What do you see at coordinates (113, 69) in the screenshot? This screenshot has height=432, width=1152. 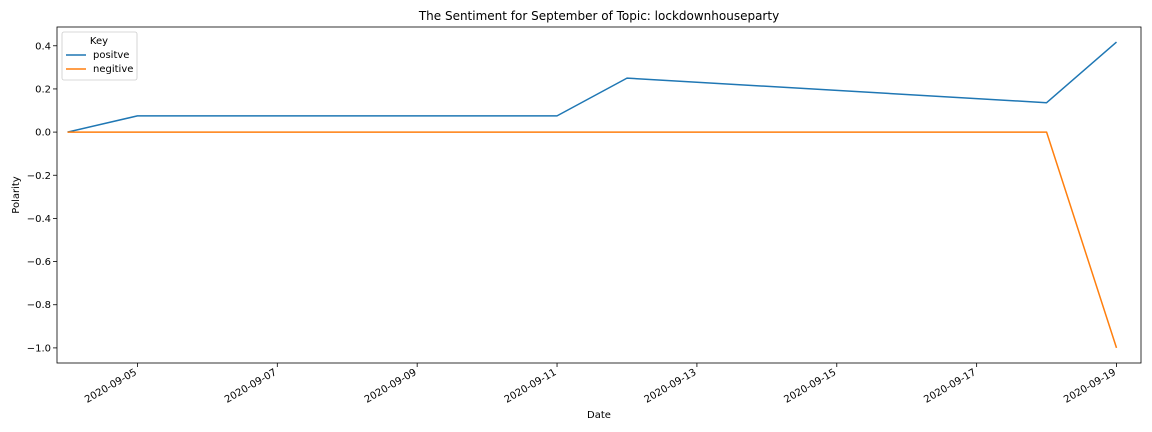 I see `legend-label-negitive: negitive` at bounding box center [113, 69].